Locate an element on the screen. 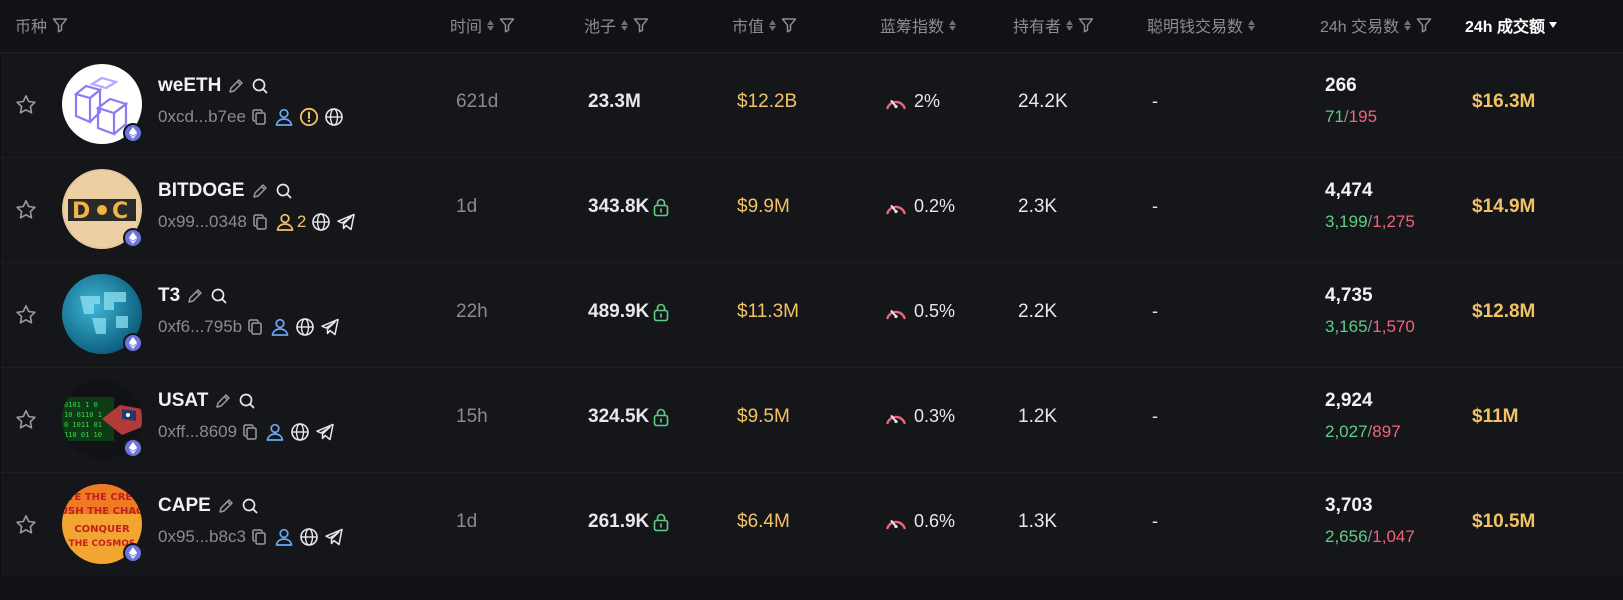 The image size is (1623, 600). token-address: 0x95...b8c3 is located at coordinates (202, 536).